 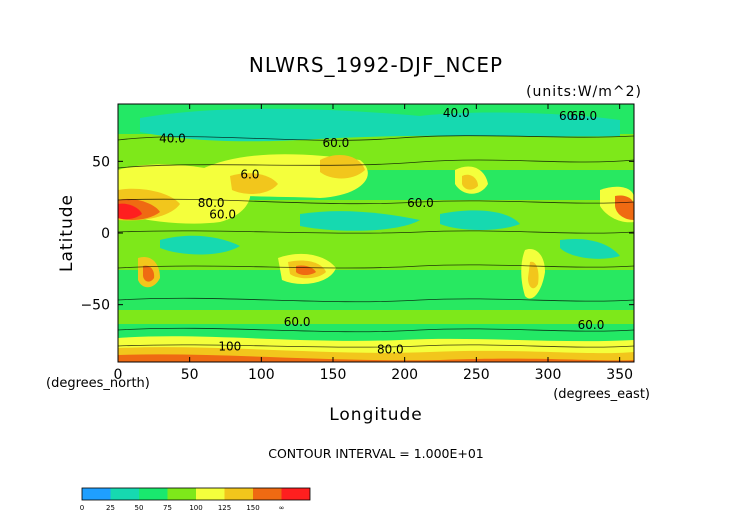 What do you see at coordinates (249, 175) in the screenshot?
I see `contour-label: 6.0` at bounding box center [249, 175].